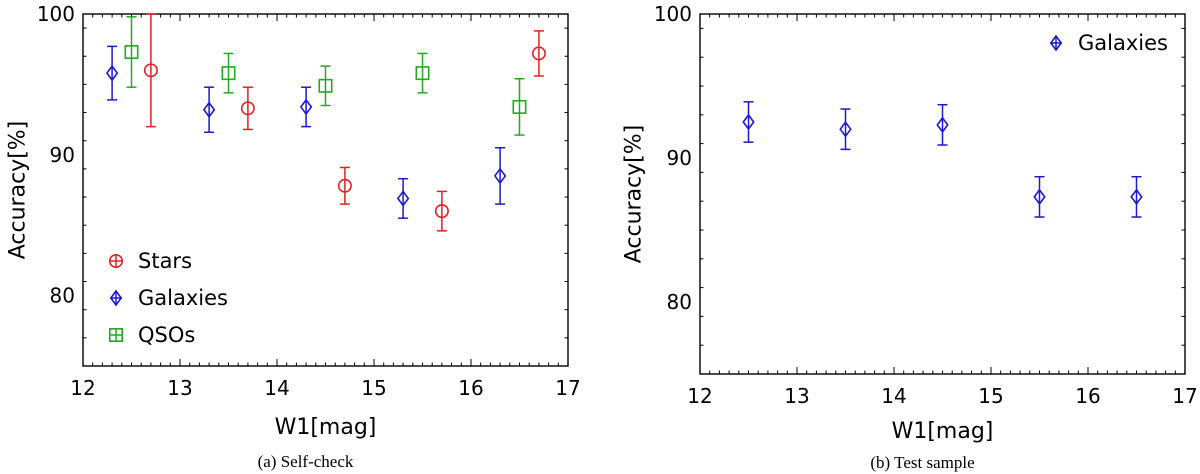 This screenshot has width=1200, height=474. Describe the element at coordinates (325, 76) in the screenshot. I see `series-qsos` at that location.